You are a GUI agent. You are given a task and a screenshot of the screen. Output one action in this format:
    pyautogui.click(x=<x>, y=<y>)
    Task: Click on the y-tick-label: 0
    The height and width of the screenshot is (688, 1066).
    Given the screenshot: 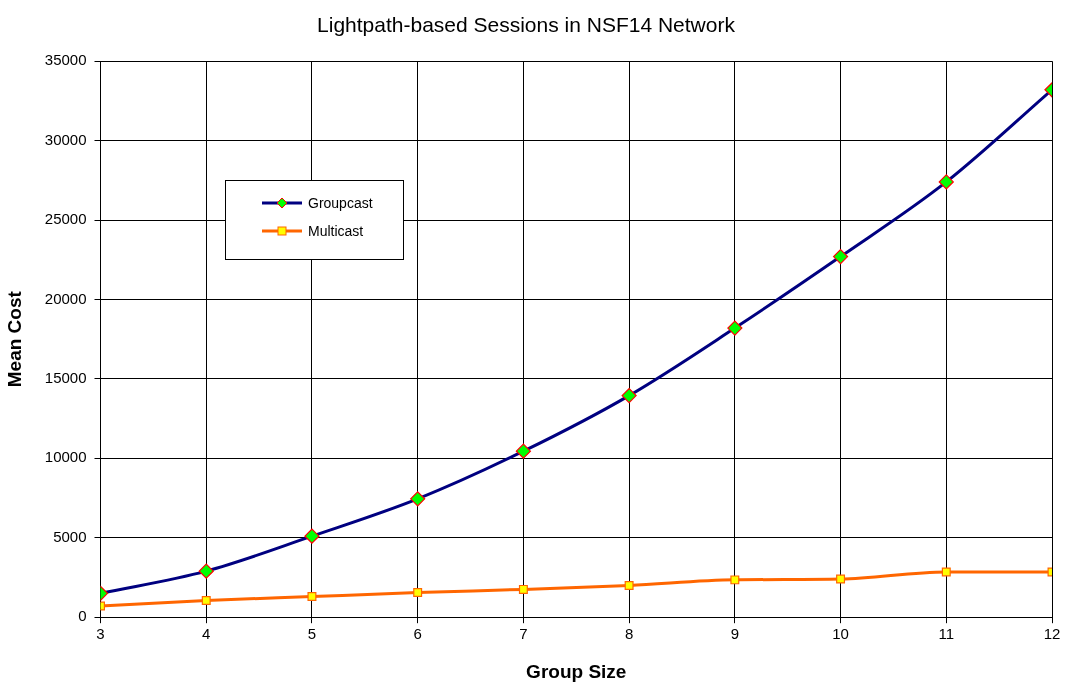 What is the action you would take?
    pyautogui.click(x=82, y=616)
    